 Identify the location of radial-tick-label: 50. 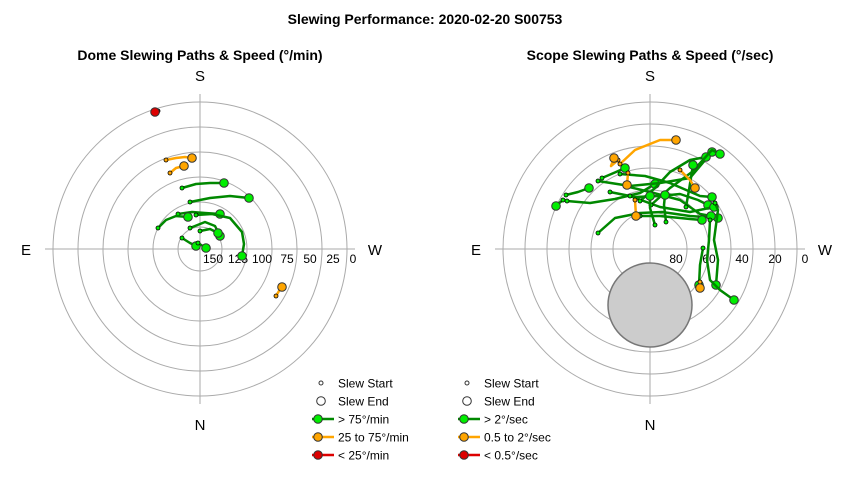
(310, 259).